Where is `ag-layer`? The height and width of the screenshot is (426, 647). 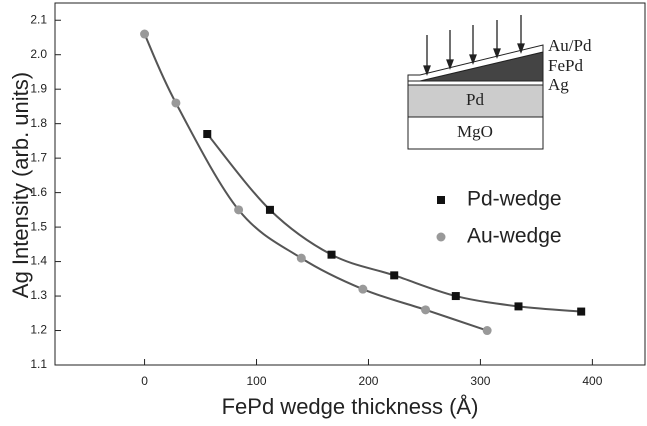 ag-layer is located at coordinates (475, 83).